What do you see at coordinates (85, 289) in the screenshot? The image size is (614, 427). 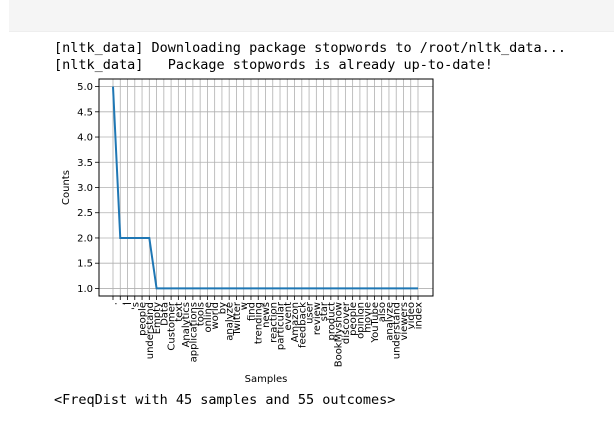 I see `y-tick-label: 1.0` at bounding box center [85, 289].